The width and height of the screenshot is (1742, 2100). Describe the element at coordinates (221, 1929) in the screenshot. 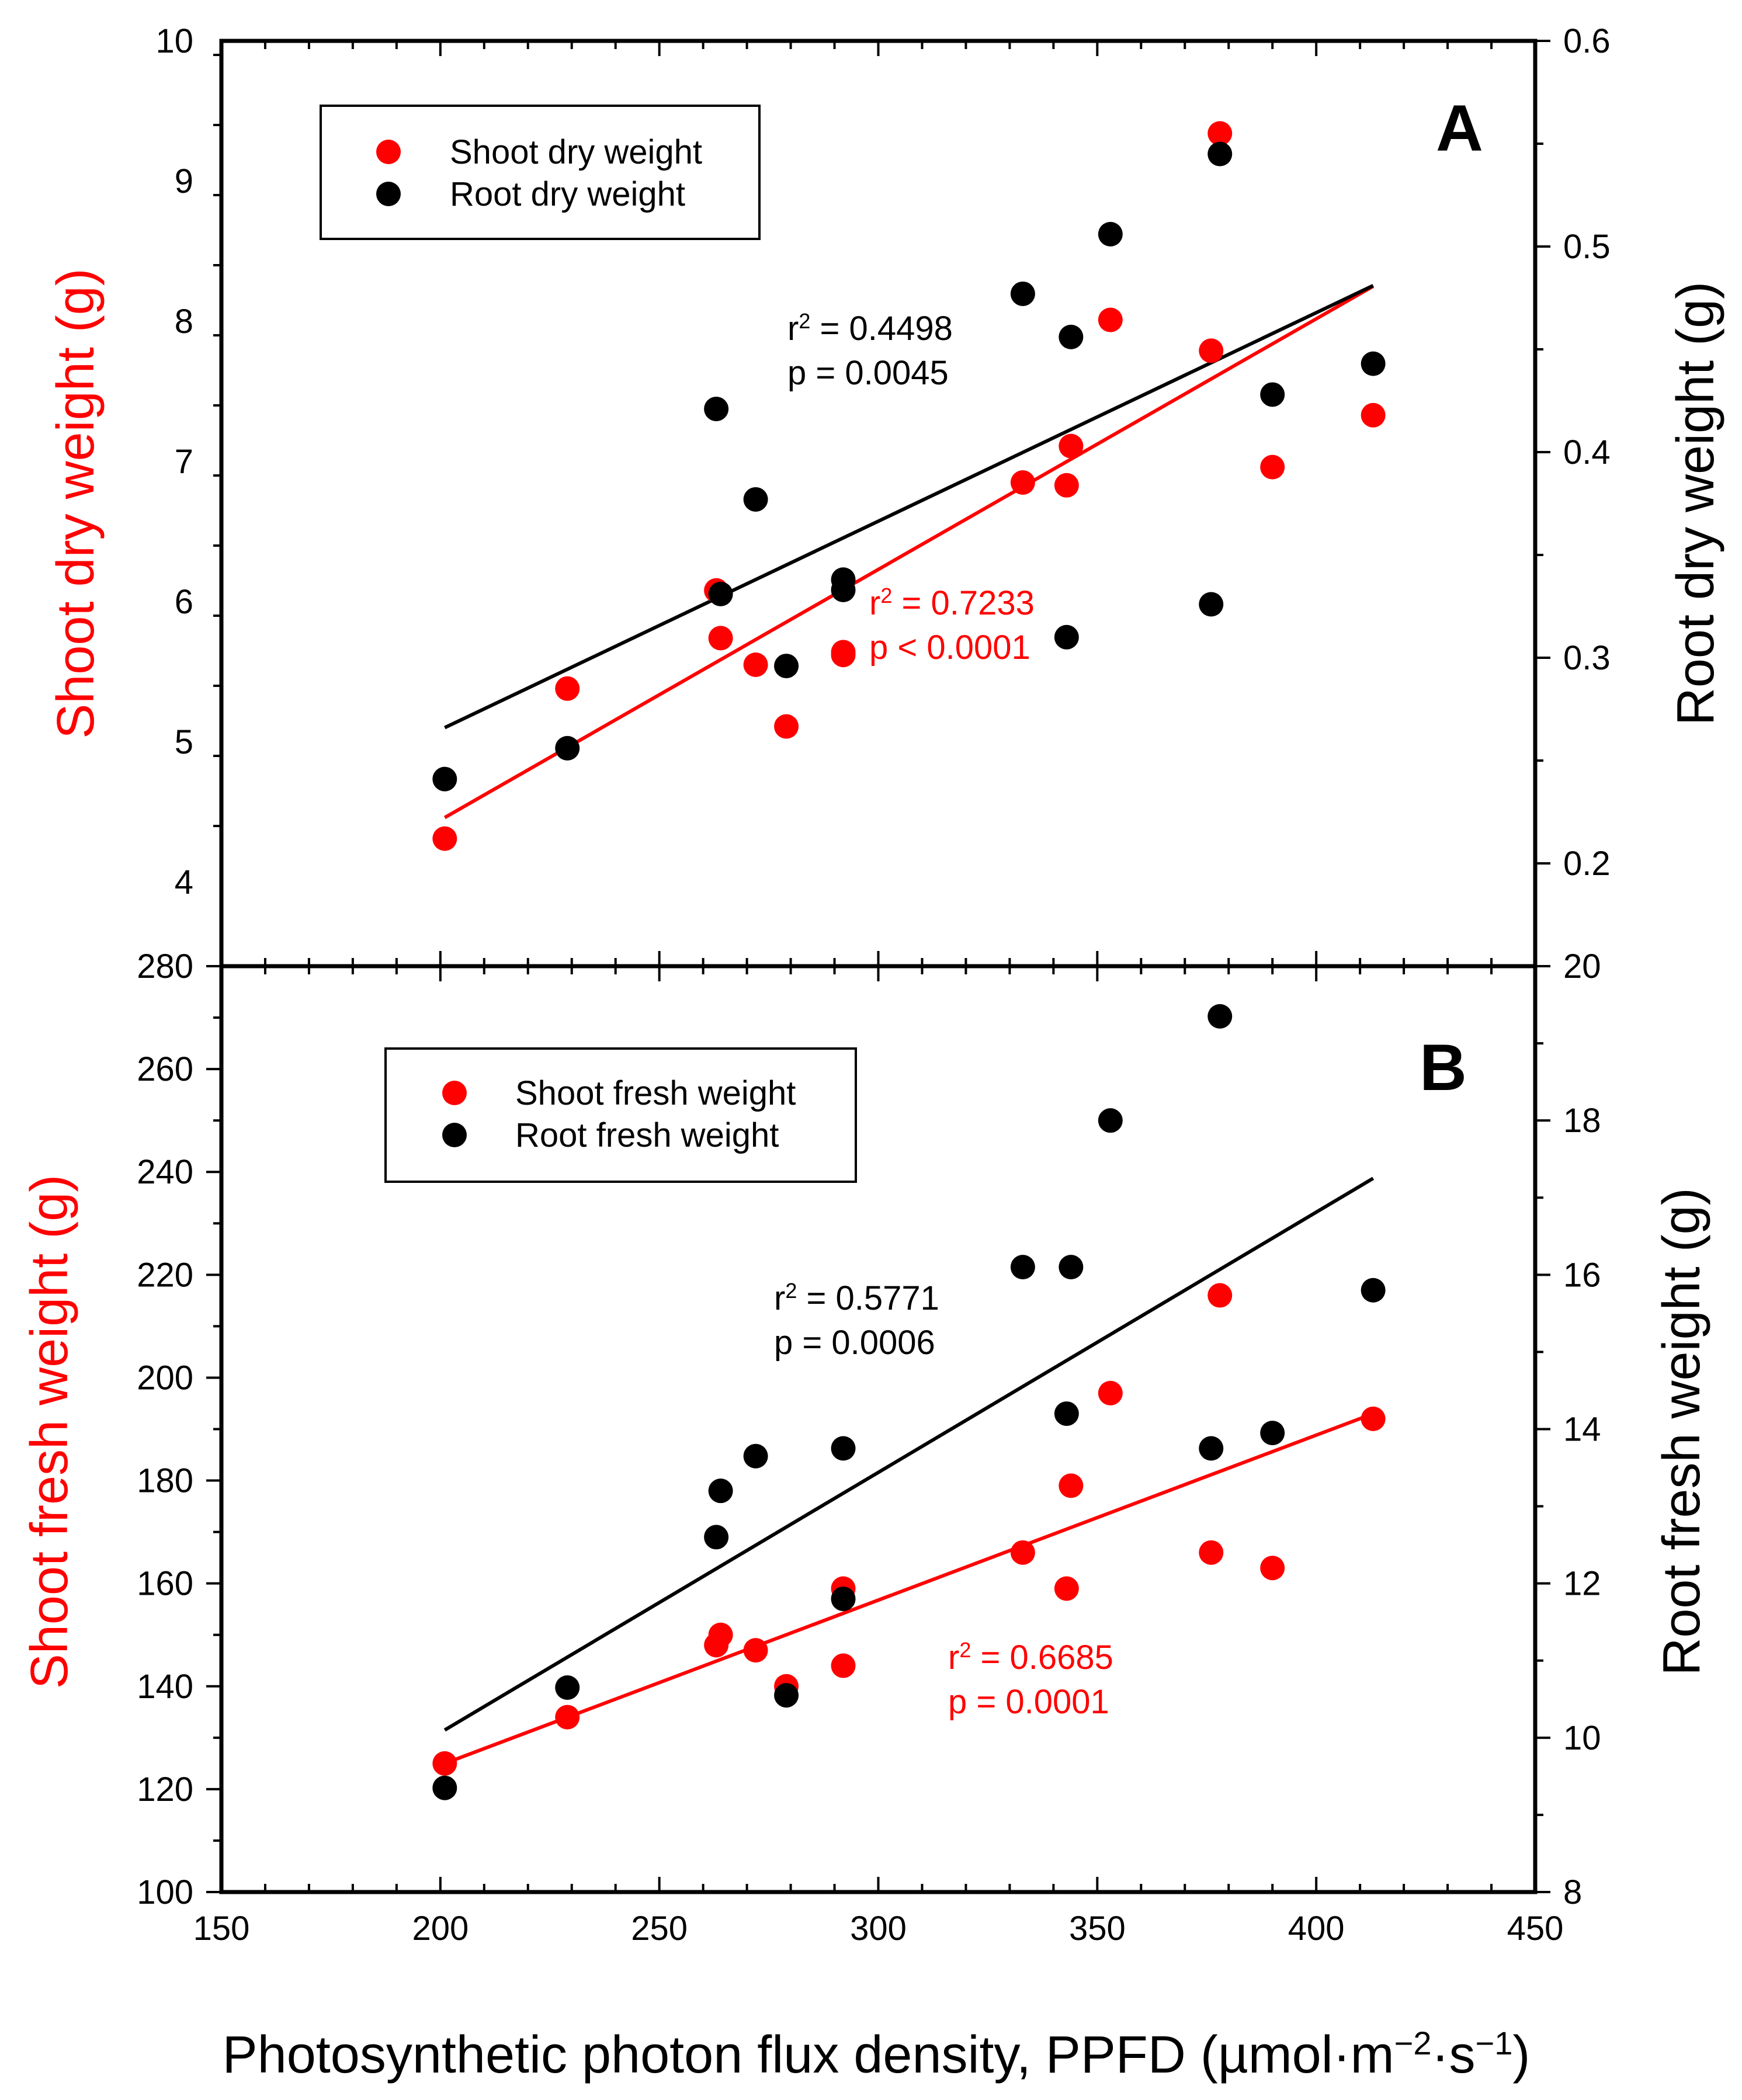

I see `x-tick-label: 150` at that location.